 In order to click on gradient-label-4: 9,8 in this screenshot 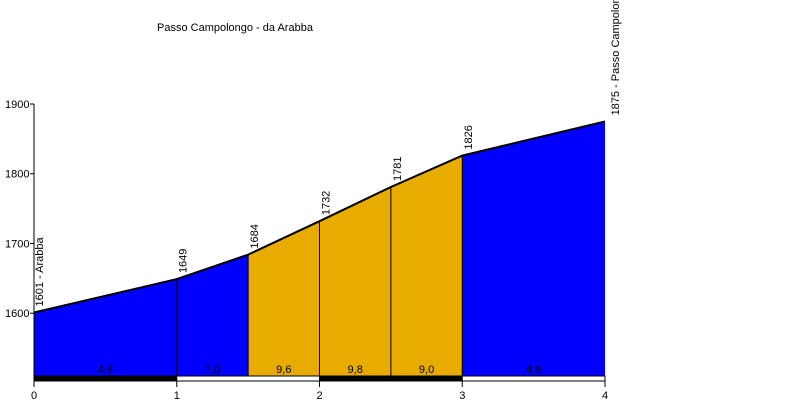, I will do `click(355, 370)`.